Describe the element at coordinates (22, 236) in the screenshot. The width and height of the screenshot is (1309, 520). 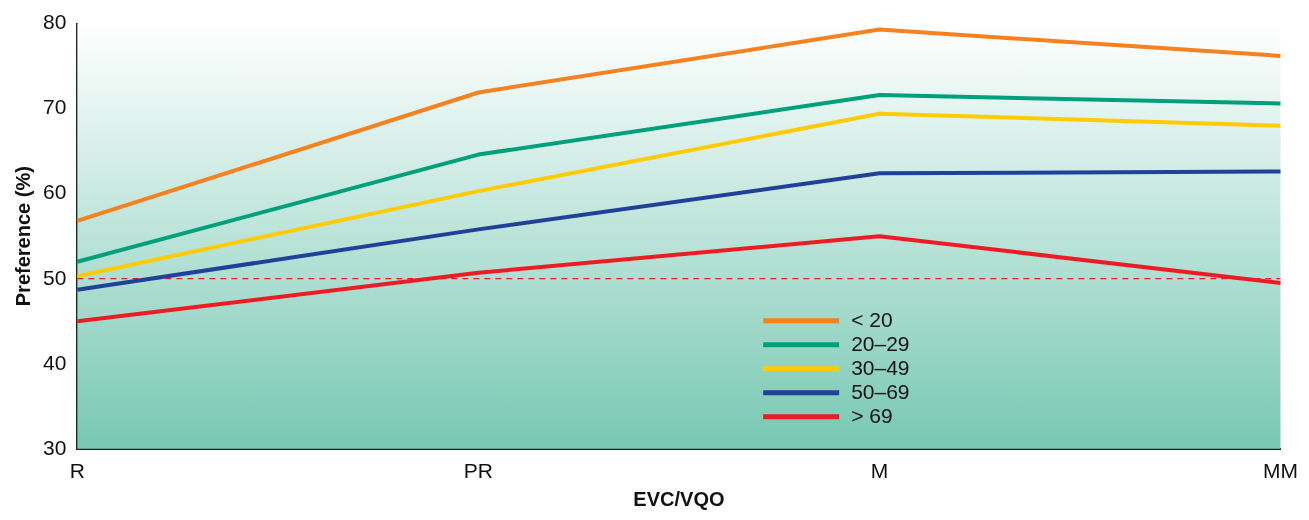
I see `y-axis-title: Preference (%)` at that location.